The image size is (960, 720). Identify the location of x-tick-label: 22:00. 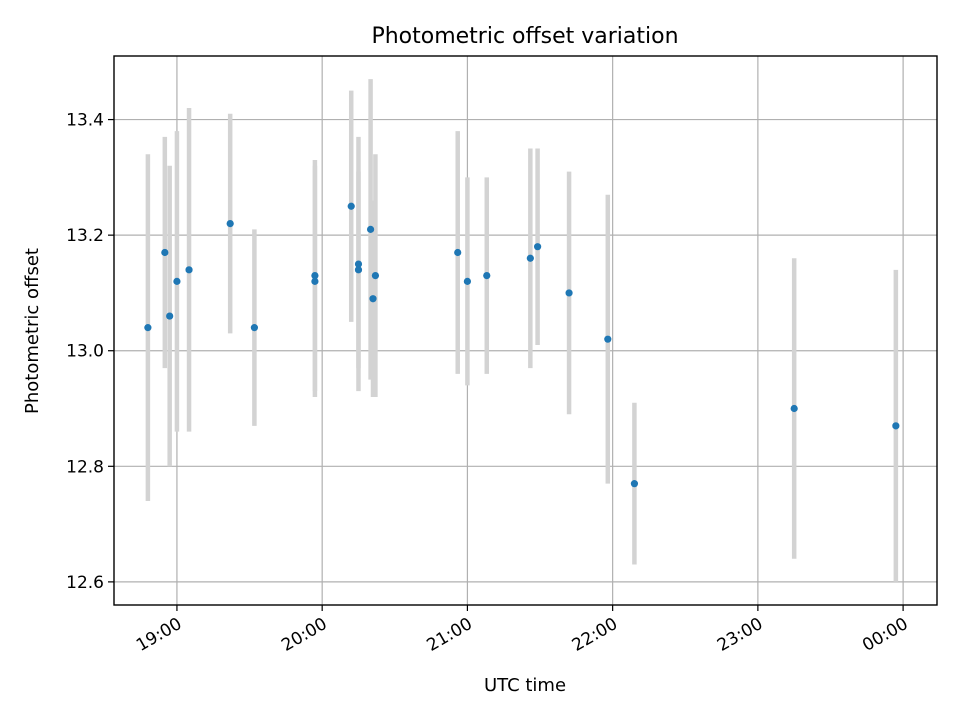
(595, 635).